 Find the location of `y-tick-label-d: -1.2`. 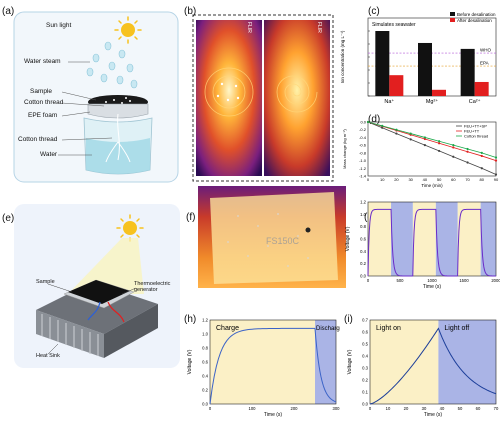

y-tick-label-d: -1.2 is located at coordinates (363, 168).